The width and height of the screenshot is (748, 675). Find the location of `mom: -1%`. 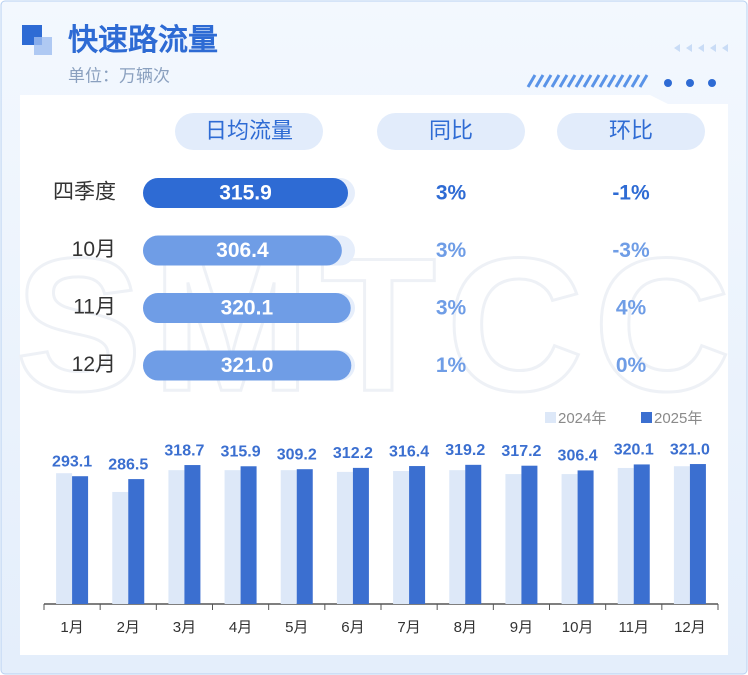

mom: -1% is located at coordinates (631, 193).